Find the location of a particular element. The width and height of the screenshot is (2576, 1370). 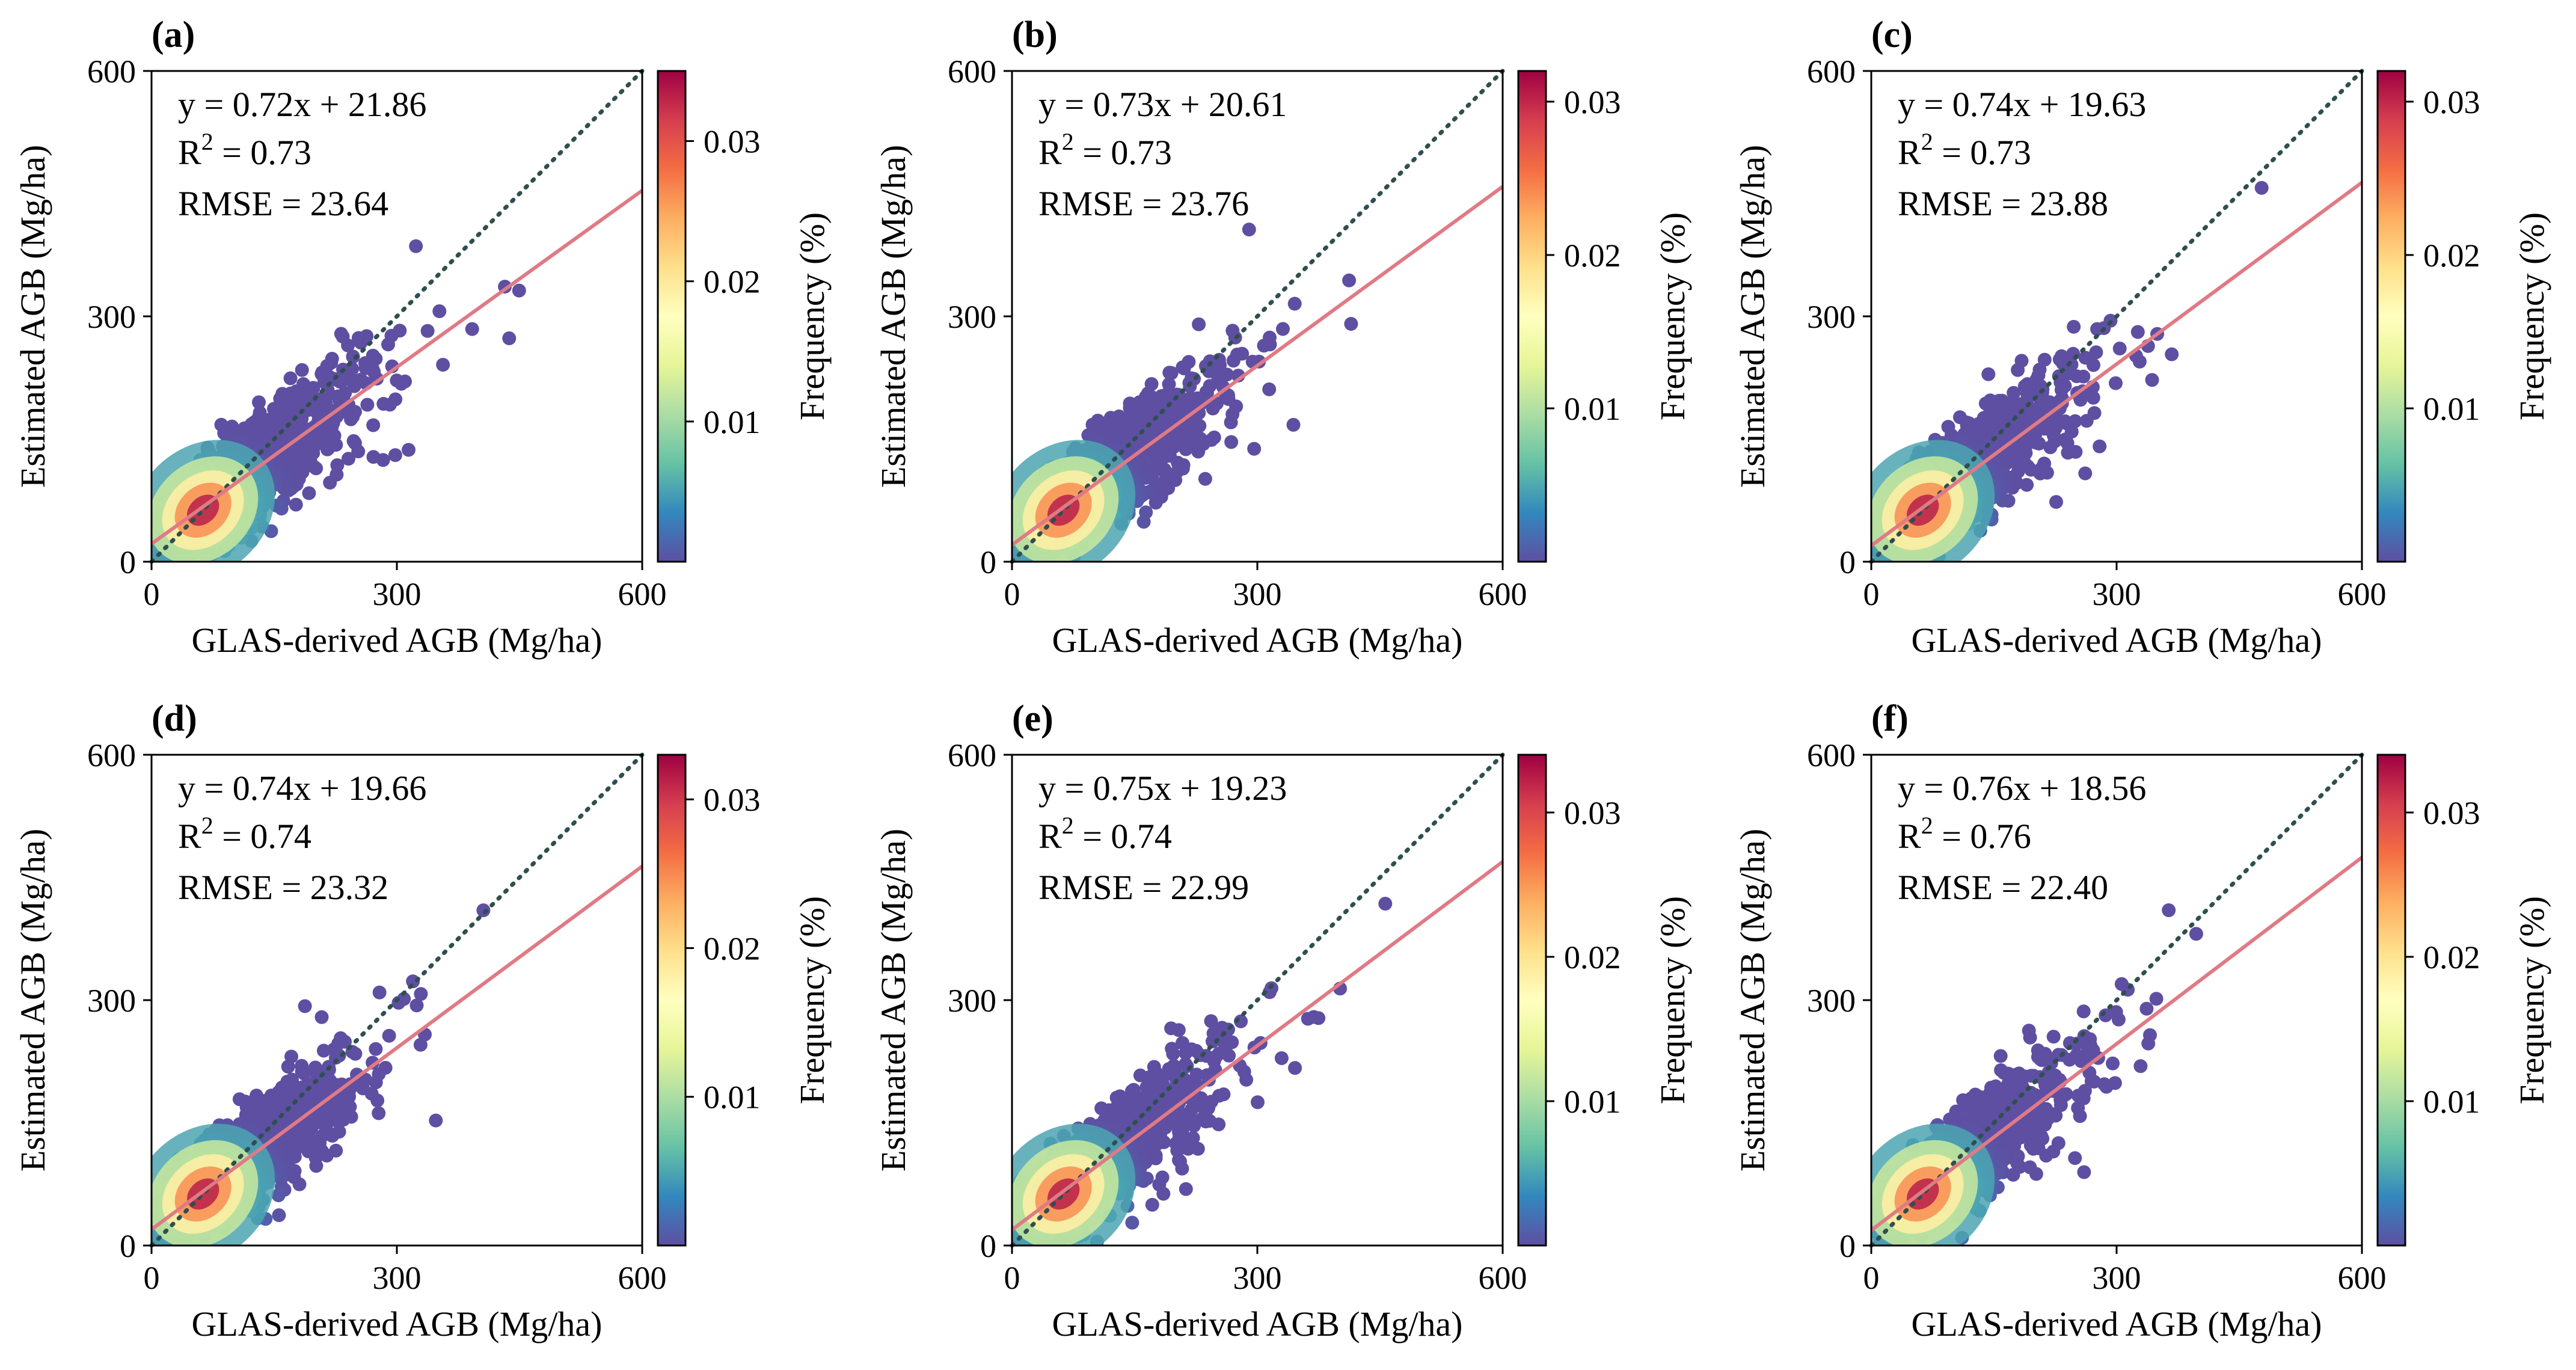

x-tick-label: 0 is located at coordinates (152, 594).